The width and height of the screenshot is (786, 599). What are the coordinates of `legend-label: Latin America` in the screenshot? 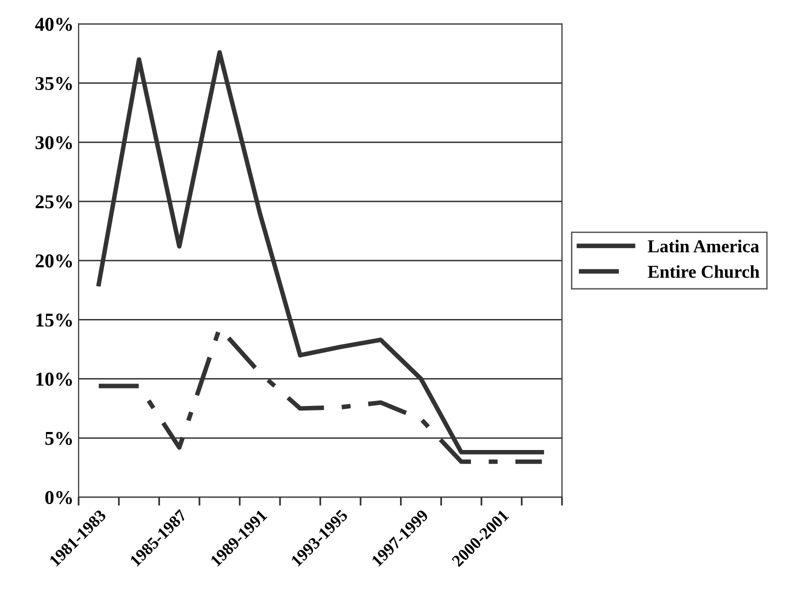 It's located at (704, 246).